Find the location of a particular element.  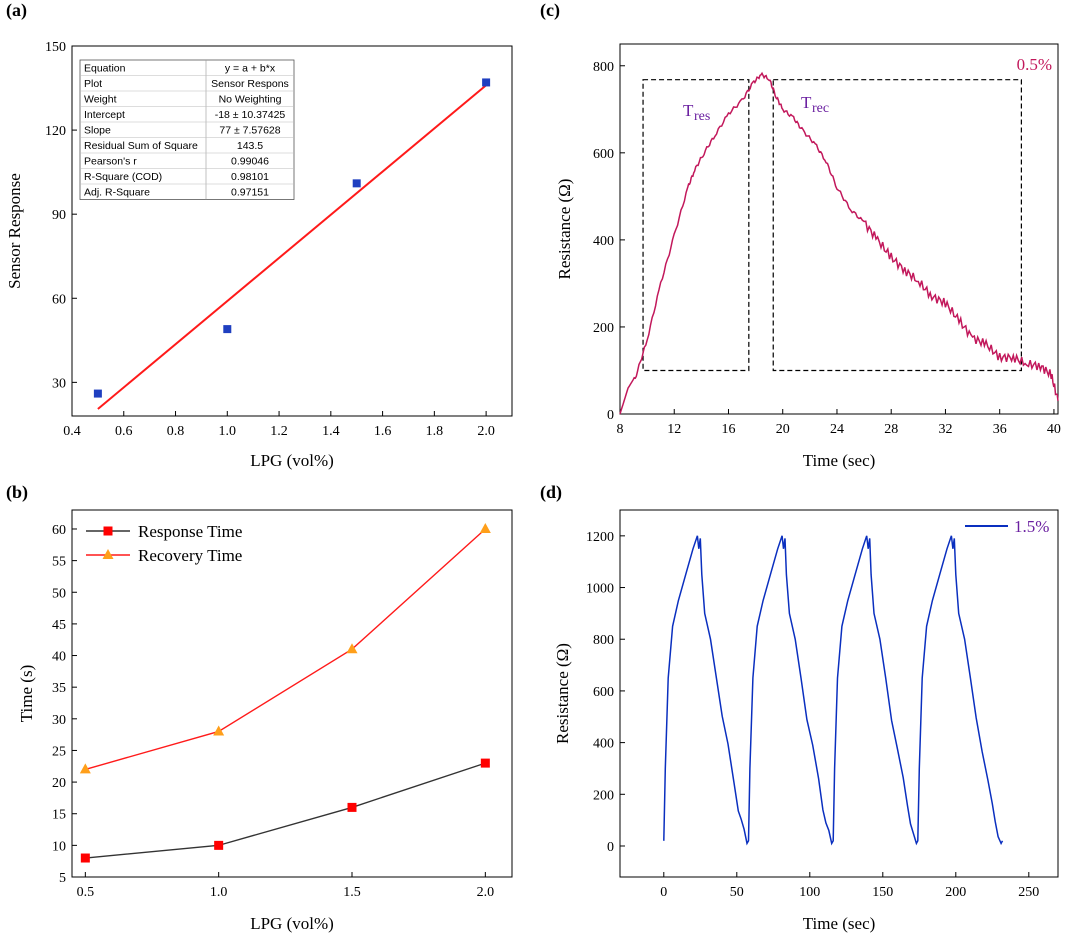

y-tick-label: 50 is located at coordinates (59, 593).